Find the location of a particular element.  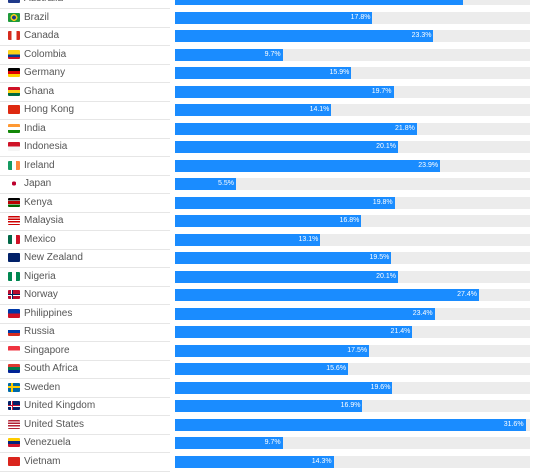

flag-philippines-icon is located at coordinates (14, 313).